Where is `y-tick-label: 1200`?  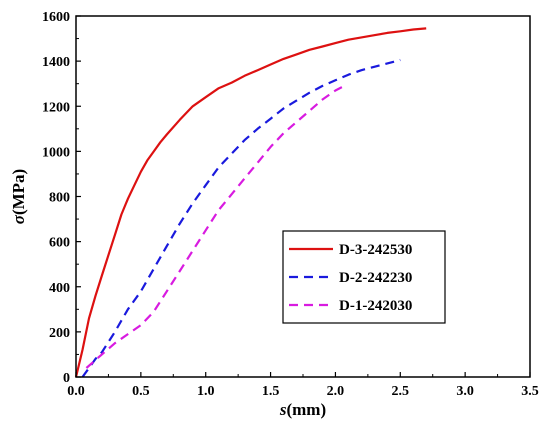
y-tick-label: 1200 is located at coordinates (56, 107).